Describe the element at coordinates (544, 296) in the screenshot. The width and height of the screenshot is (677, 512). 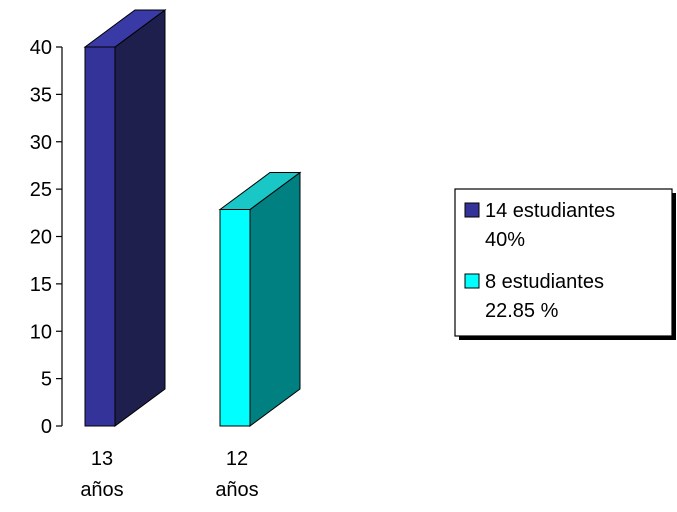
I see `legend-label: 8 estudiantes 22.85 %` at that location.